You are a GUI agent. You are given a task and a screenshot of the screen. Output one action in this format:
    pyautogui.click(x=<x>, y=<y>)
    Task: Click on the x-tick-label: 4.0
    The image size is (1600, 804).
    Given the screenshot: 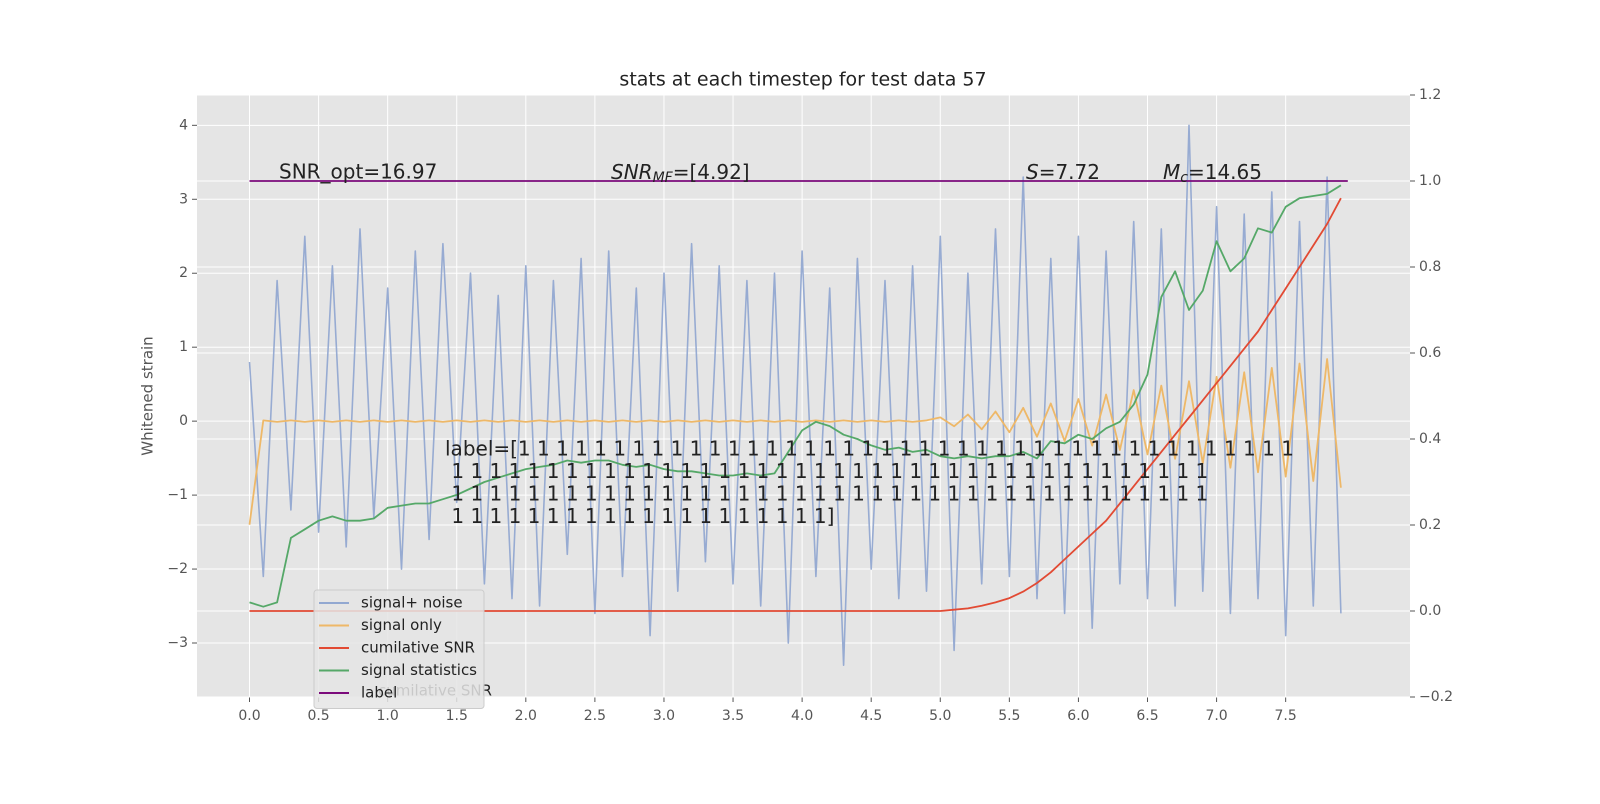 What is the action you would take?
    pyautogui.click(x=802, y=716)
    